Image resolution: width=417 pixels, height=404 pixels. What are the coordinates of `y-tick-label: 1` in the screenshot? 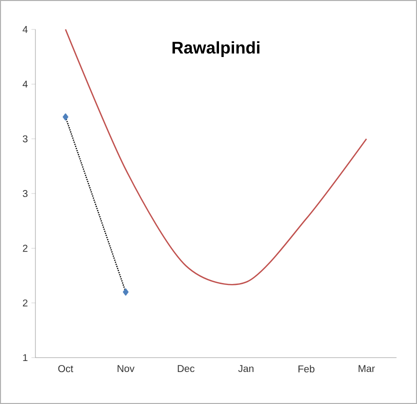 It's located at (25, 358).